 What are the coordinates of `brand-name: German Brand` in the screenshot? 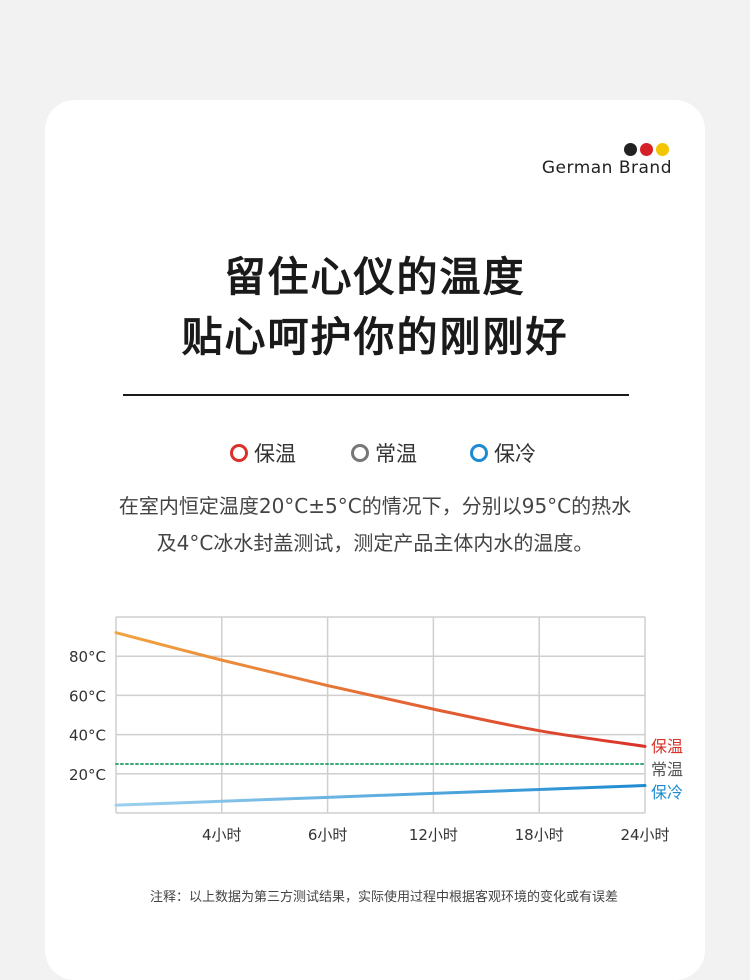 It's located at (606, 168).